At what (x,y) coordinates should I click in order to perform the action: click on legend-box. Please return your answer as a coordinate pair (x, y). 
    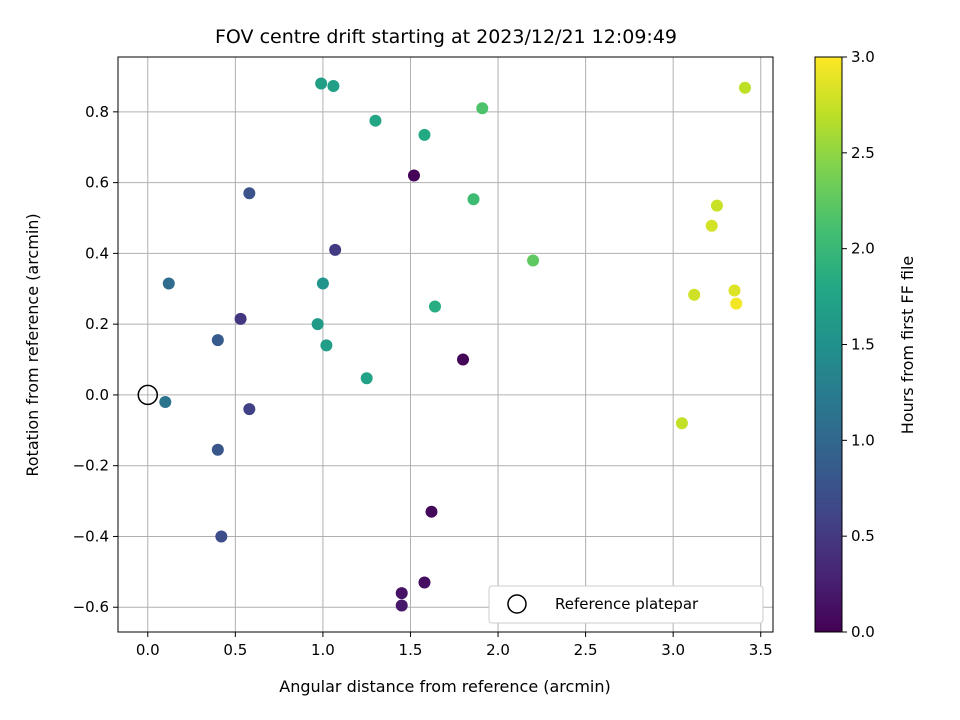
    Looking at the image, I should click on (626, 604).